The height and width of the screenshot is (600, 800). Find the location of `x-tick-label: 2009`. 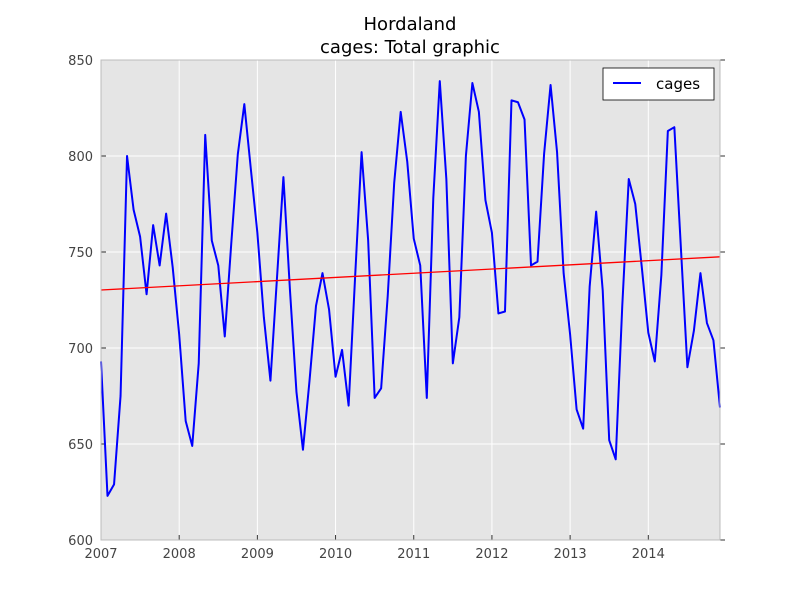

x-tick-label: 2009 is located at coordinates (257, 554).